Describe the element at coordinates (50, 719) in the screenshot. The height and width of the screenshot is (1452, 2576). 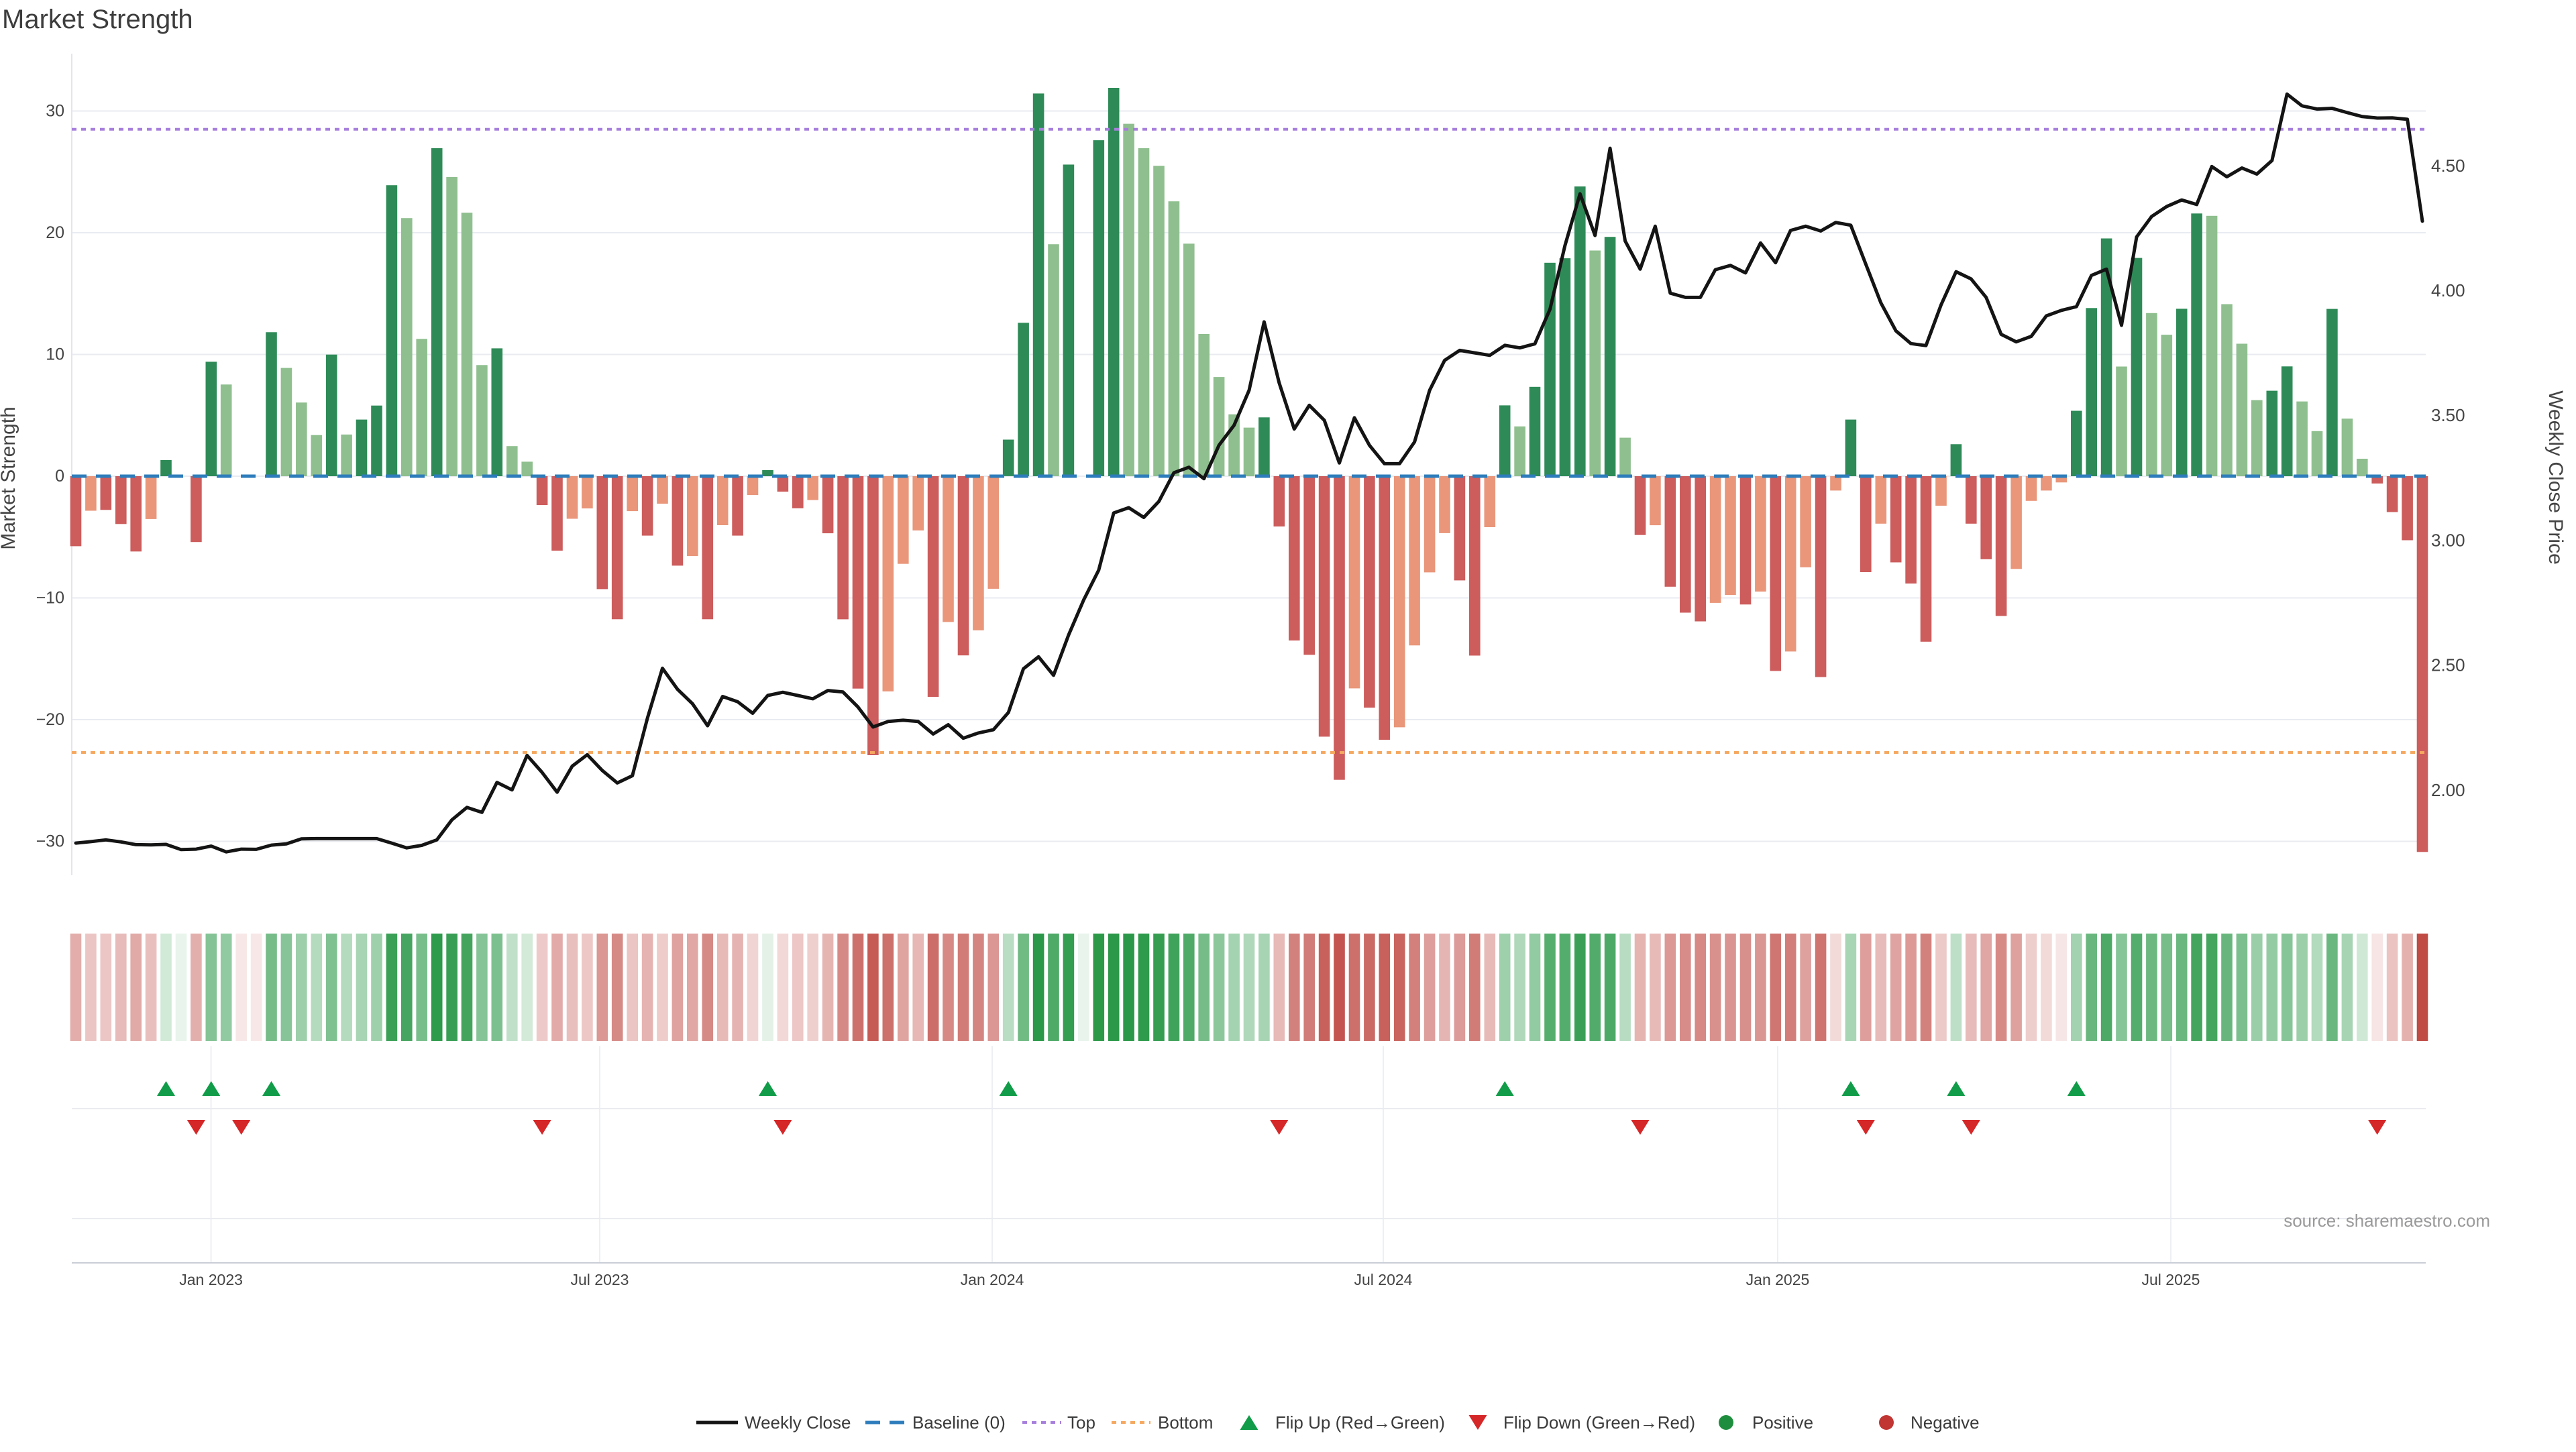
I see `svg-text: −20` at that location.